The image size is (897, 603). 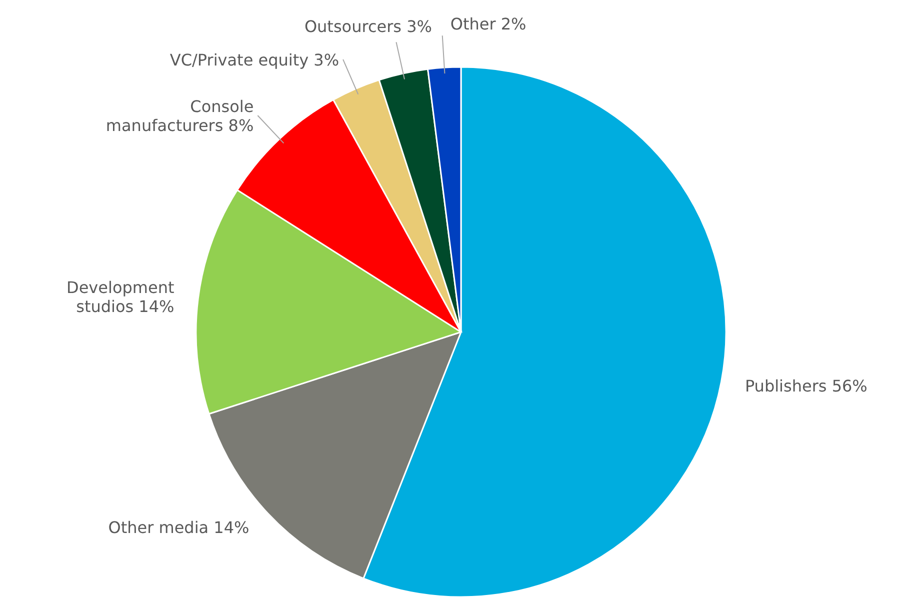 I want to click on slice-label: Other media 14%, so click(x=179, y=528).